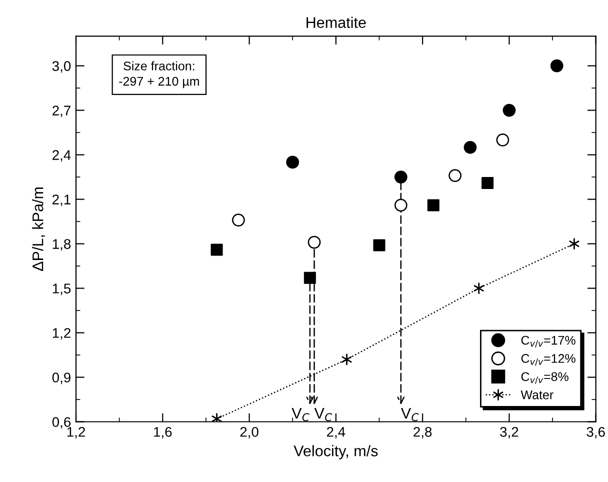  What do you see at coordinates (537, 395) in the screenshot?
I see `legend-label: Water` at bounding box center [537, 395].